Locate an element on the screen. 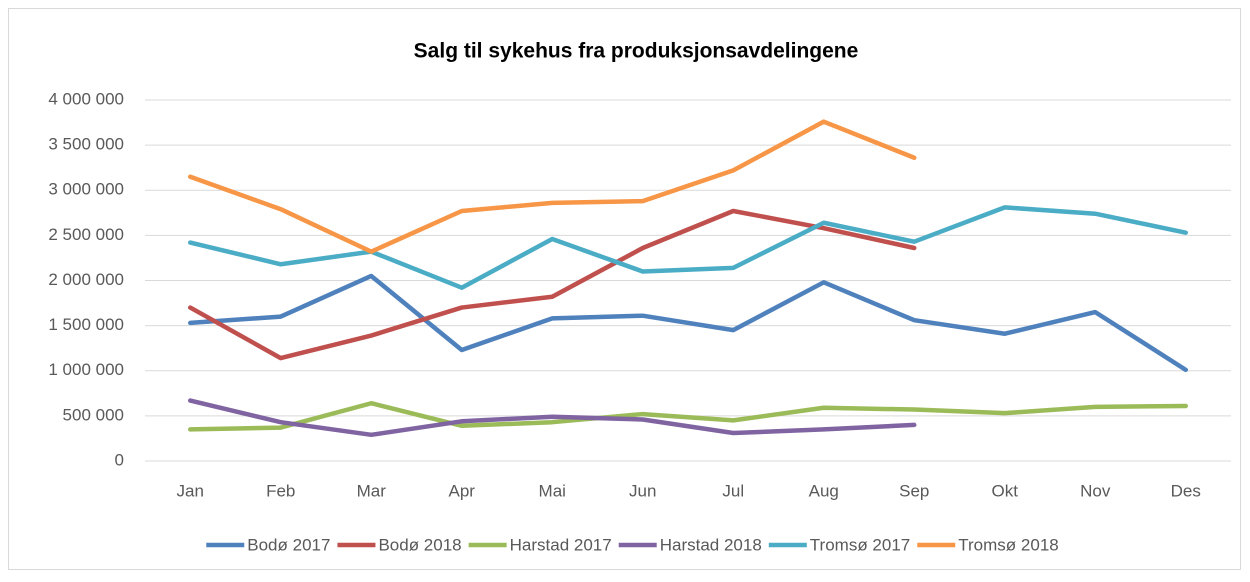 This screenshot has width=1250, height=582. x-tick-label: Mai is located at coordinates (552, 490).